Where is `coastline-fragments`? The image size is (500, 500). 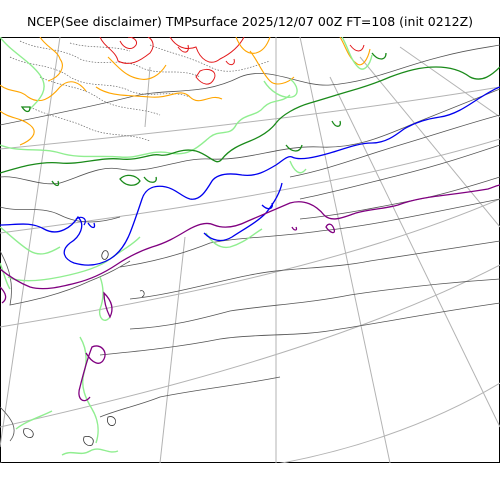 coastline-fragments is located at coordinates (84, 348).